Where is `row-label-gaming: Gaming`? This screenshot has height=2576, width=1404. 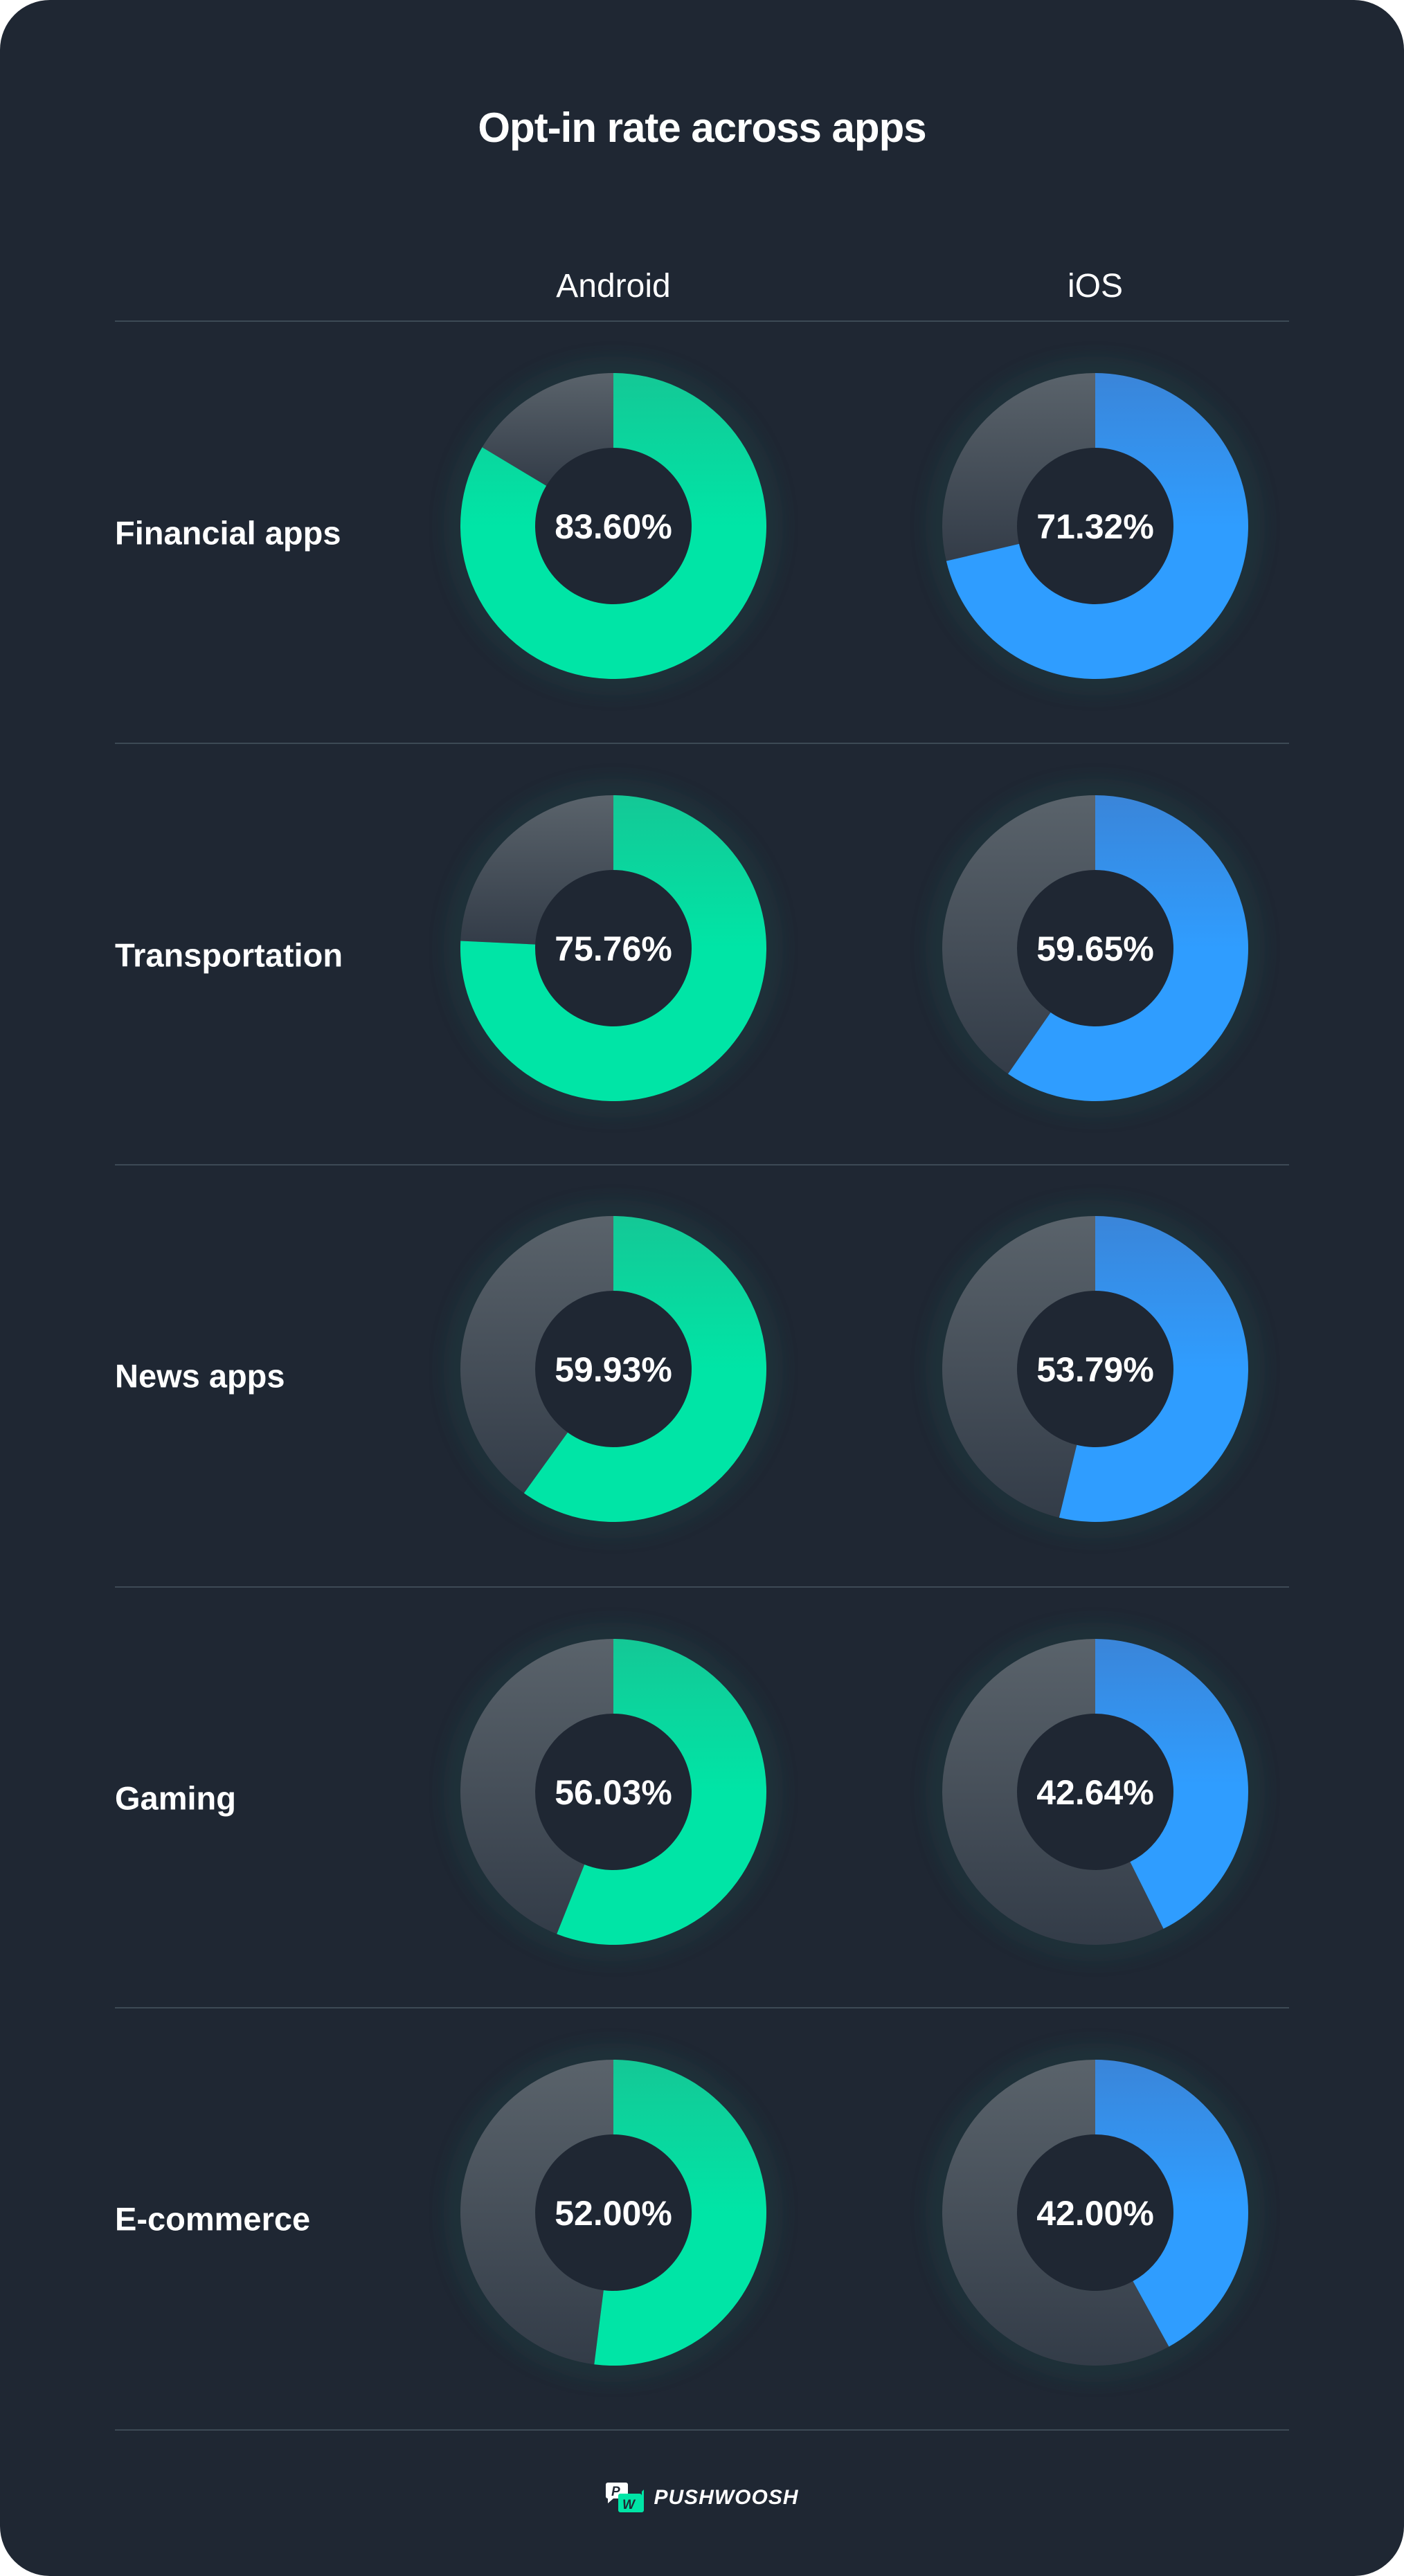 row-label-gaming: Gaming is located at coordinates (175, 1798).